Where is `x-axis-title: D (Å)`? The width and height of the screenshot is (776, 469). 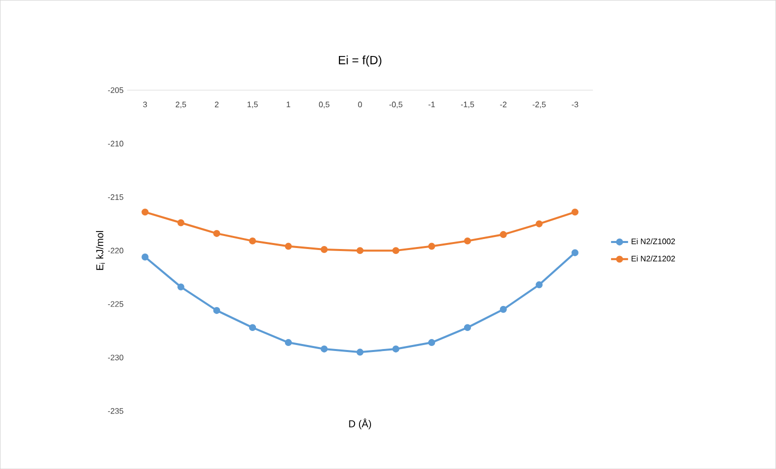 x-axis-title: D (Å) is located at coordinates (360, 424).